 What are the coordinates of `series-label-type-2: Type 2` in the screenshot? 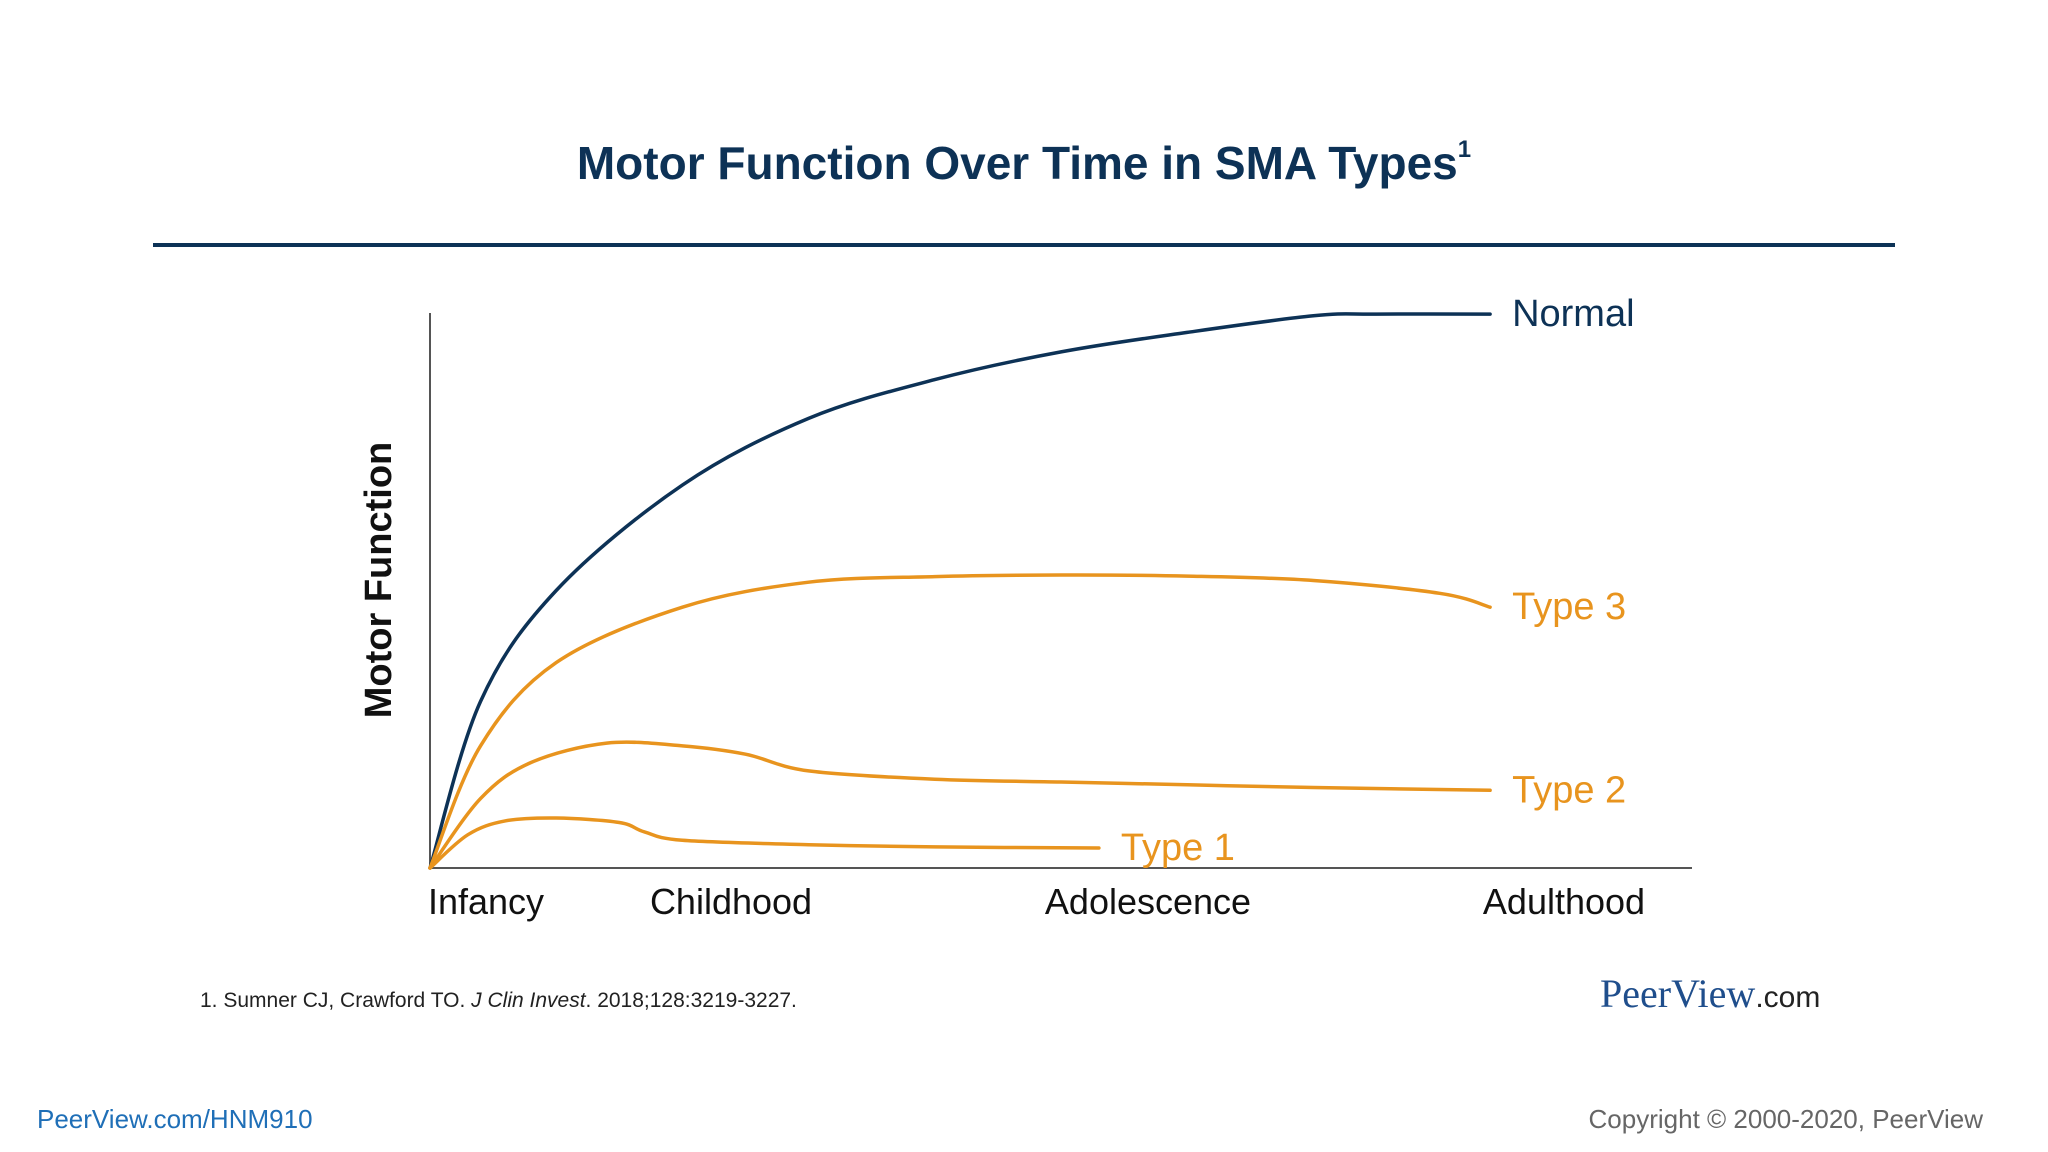 It's located at (1569, 790).